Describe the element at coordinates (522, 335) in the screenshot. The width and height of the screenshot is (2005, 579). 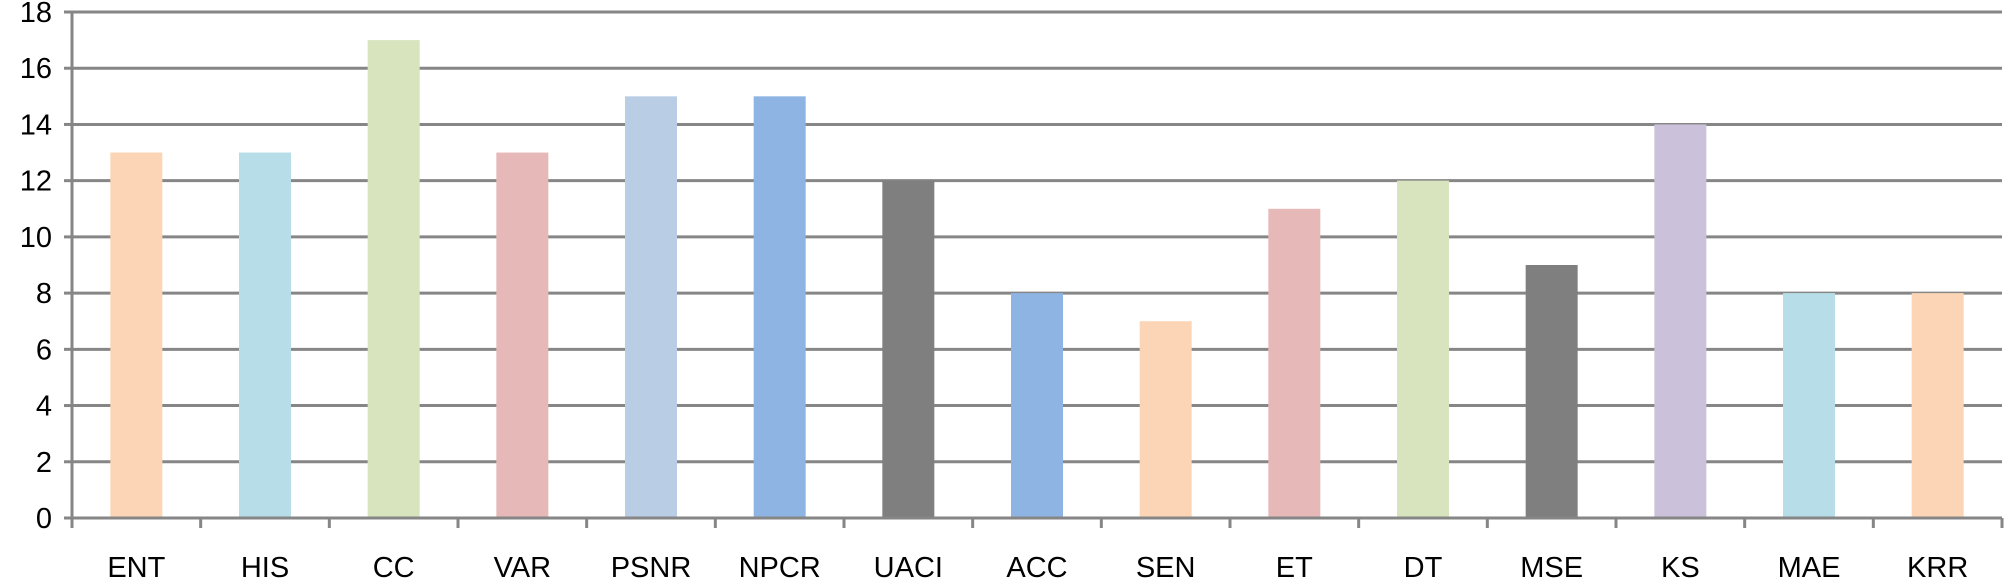
I see `bar-var` at that location.